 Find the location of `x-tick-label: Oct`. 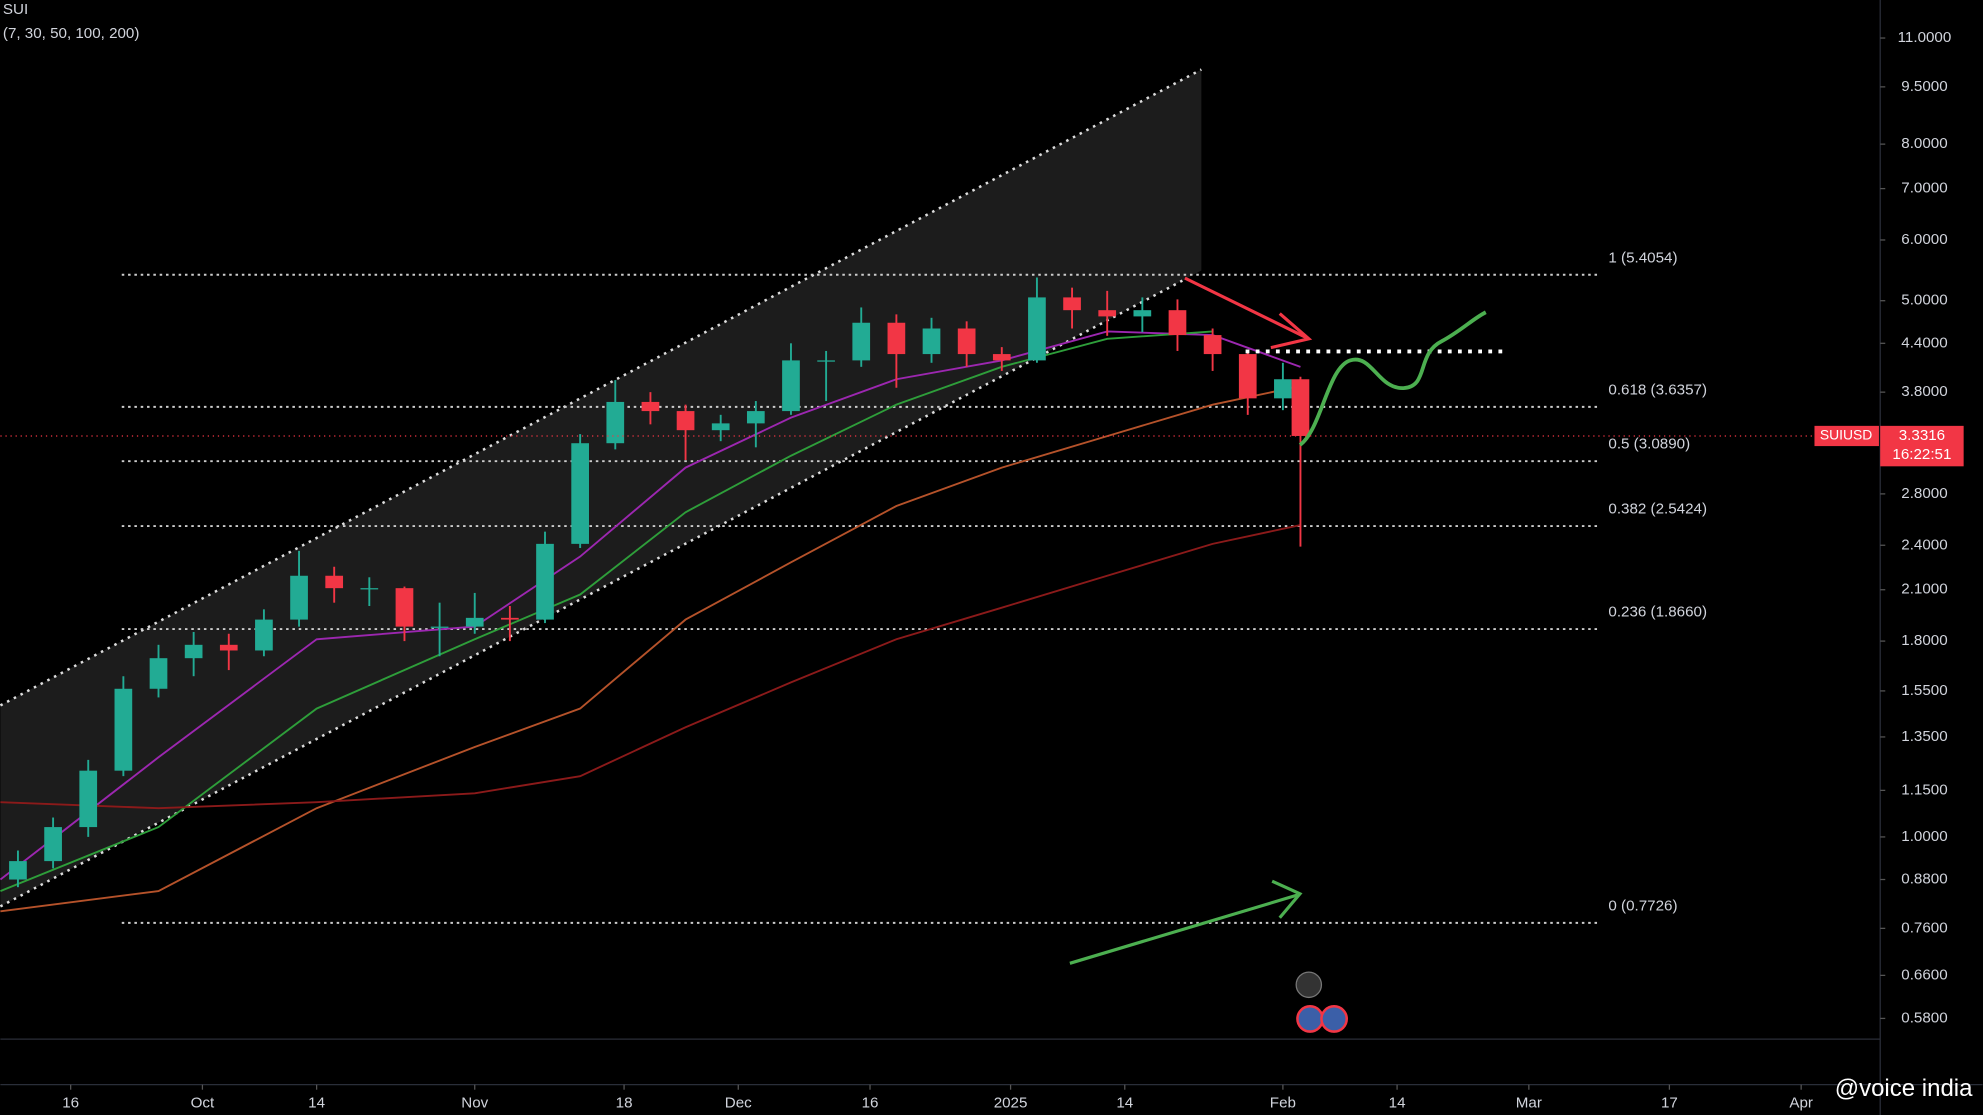

x-tick-label: Oct is located at coordinates (203, 1103).